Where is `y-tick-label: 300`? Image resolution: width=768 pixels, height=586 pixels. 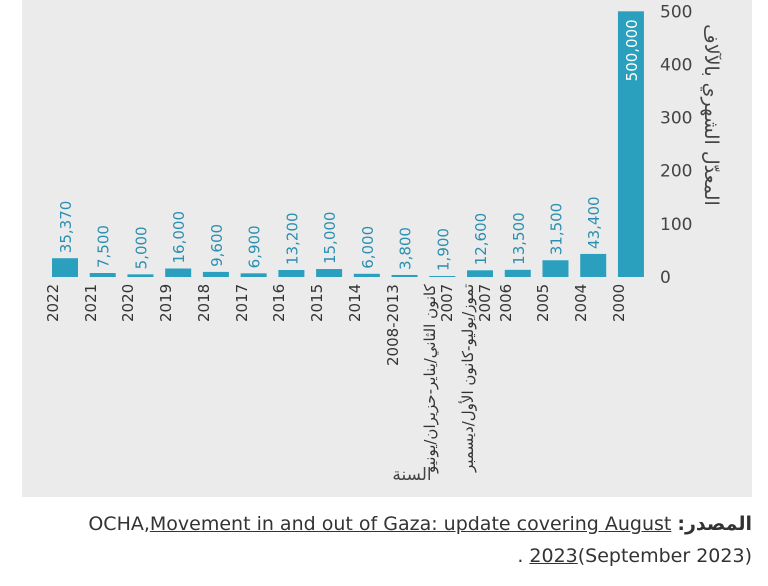
y-tick-label: 300 is located at coordinates (676, 119).